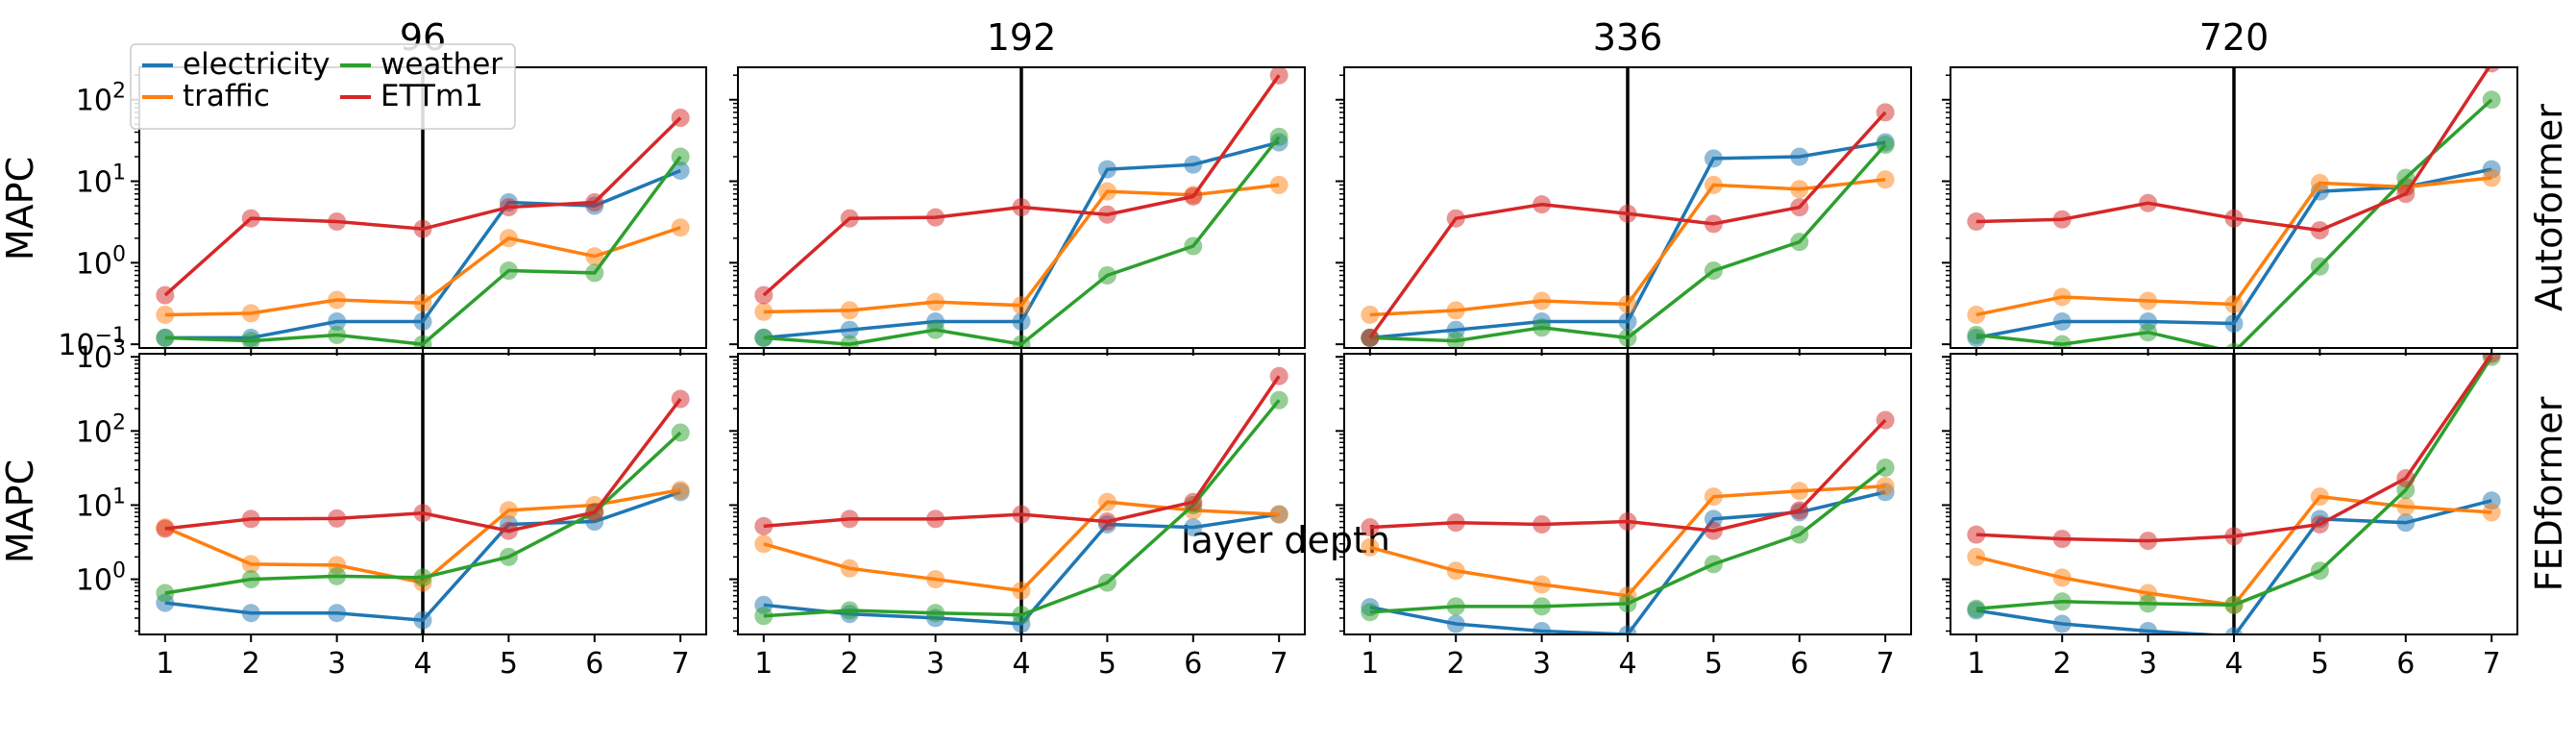 The image size is (2576, 745). What do you see at coordinates (1022, 37) in the screenshot?
I see `column-title: 192` at bounding box center [1022, 37].